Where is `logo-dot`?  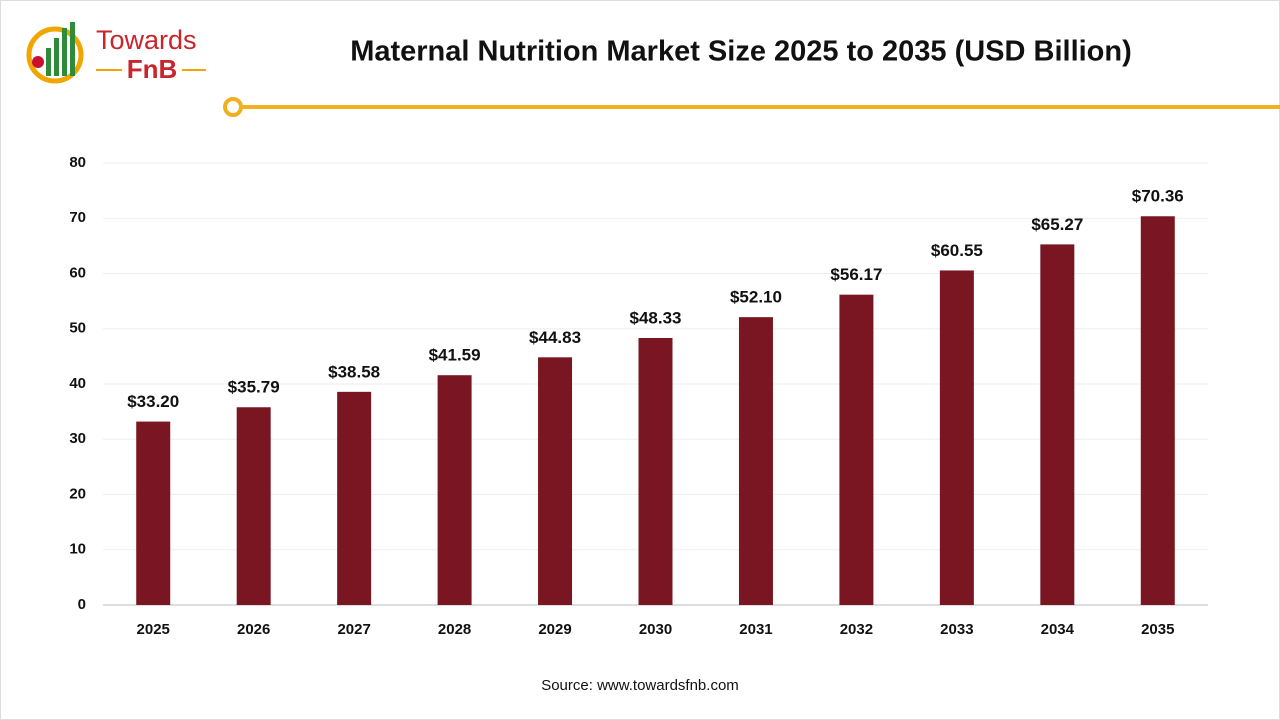
logo-dot is located at coordinates (38, 62).